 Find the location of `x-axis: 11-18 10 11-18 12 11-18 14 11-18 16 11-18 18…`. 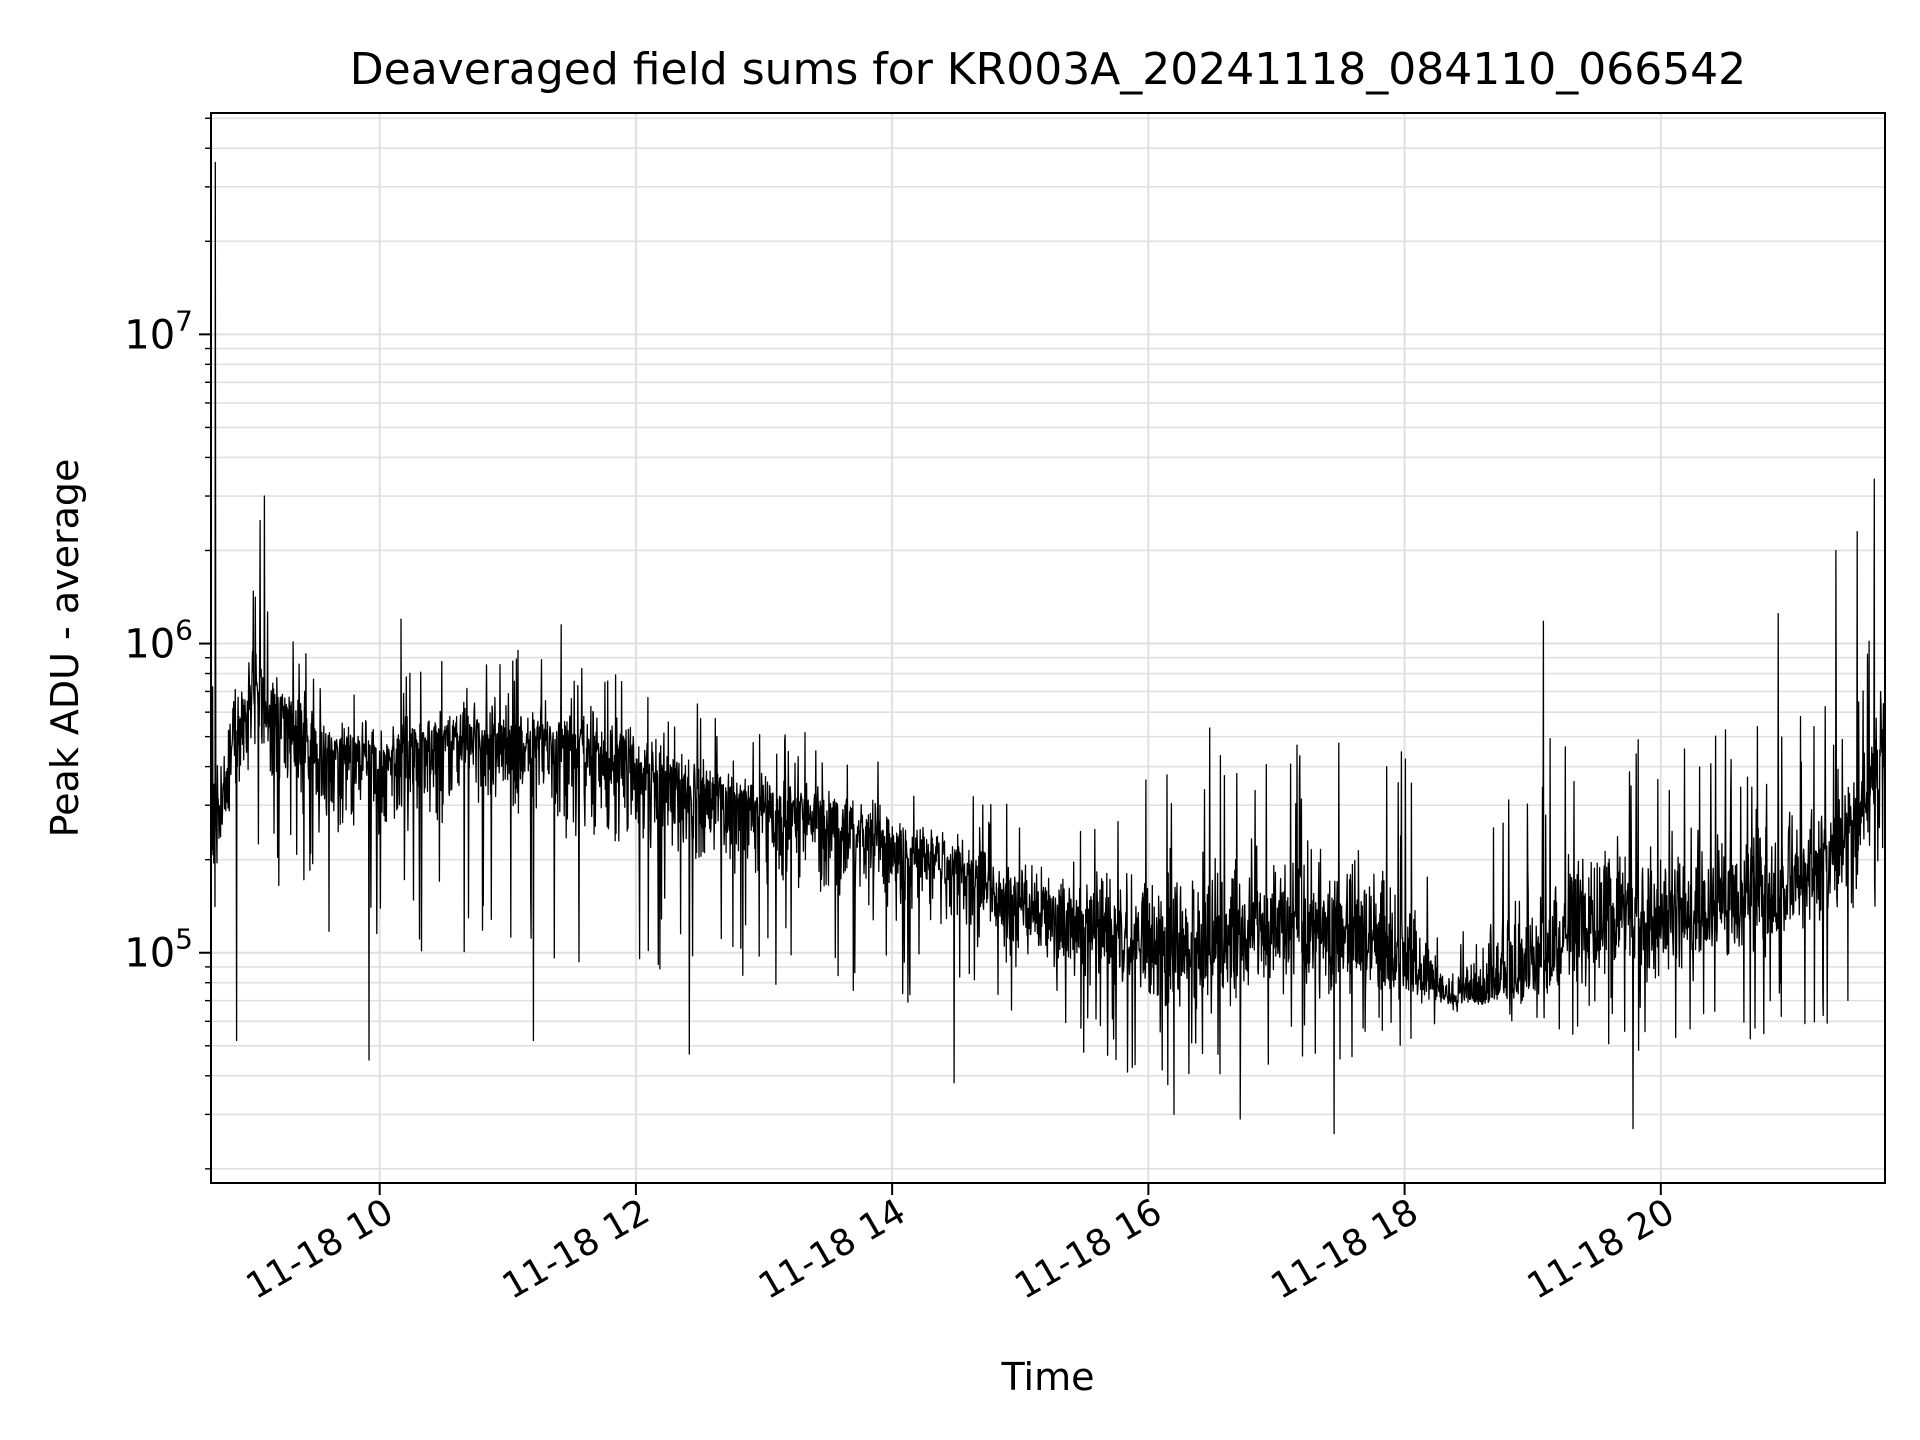

x-axis: 11-18 10 11-18 12 11-18 14 11-18 16 11-18 18… is located at coordinates (961, 1245).